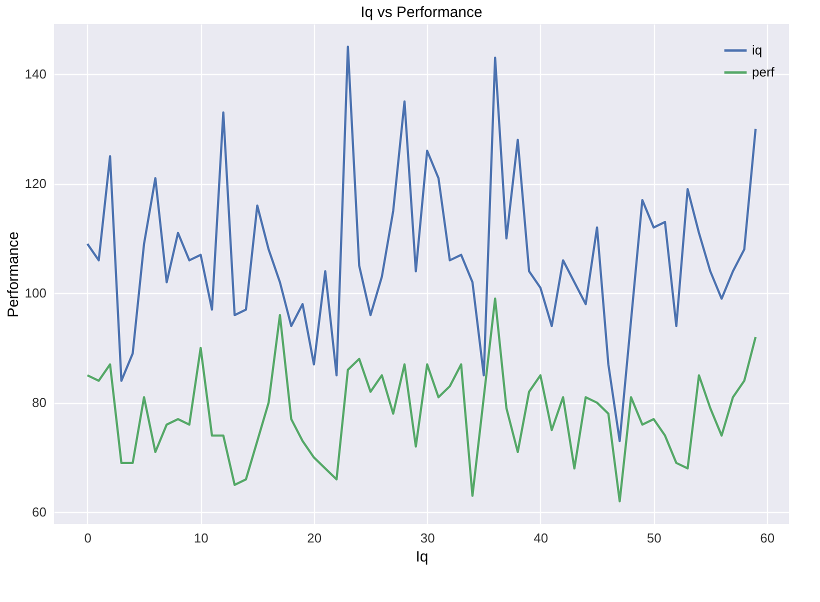 The image size is (820, 602). What do you see at coordinates (35, 293) in the screenshot?
I see `y-tick-label: 100` at bounding box center [35, 293].